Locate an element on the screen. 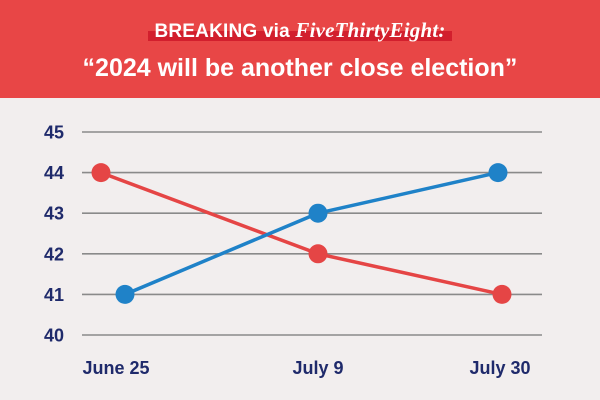 The image size is (600, 400). source-name: FiveThirtyEight: is located at coordinates (370, 30).